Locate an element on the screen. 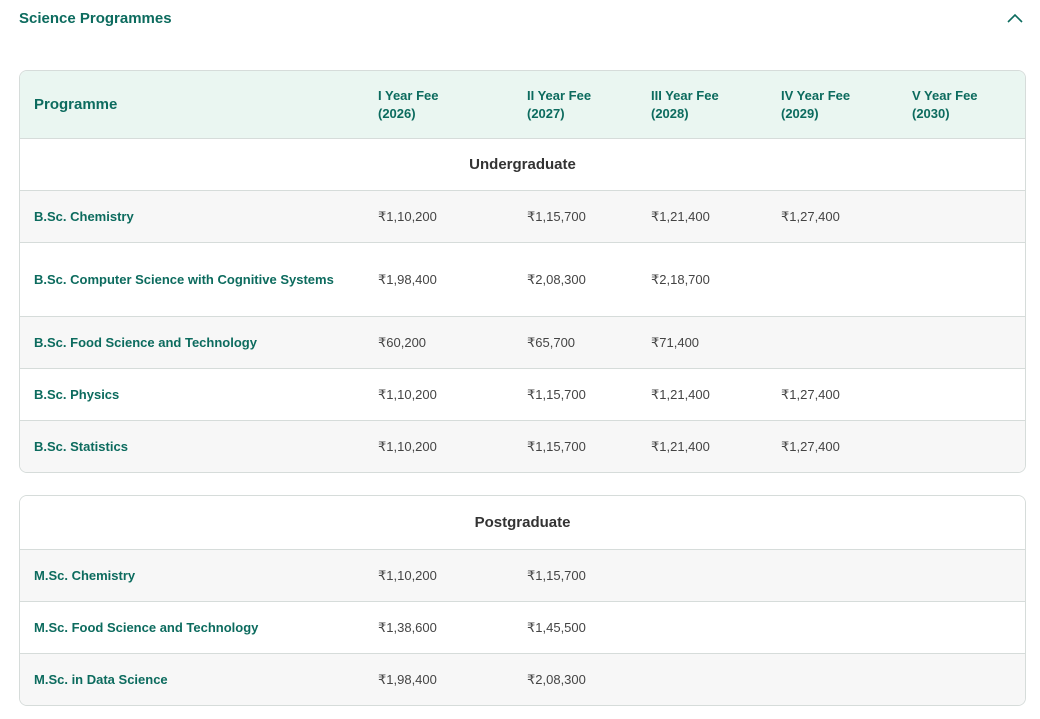  programme-link: B.Sc. Physics is located at coordinates (77, 394).